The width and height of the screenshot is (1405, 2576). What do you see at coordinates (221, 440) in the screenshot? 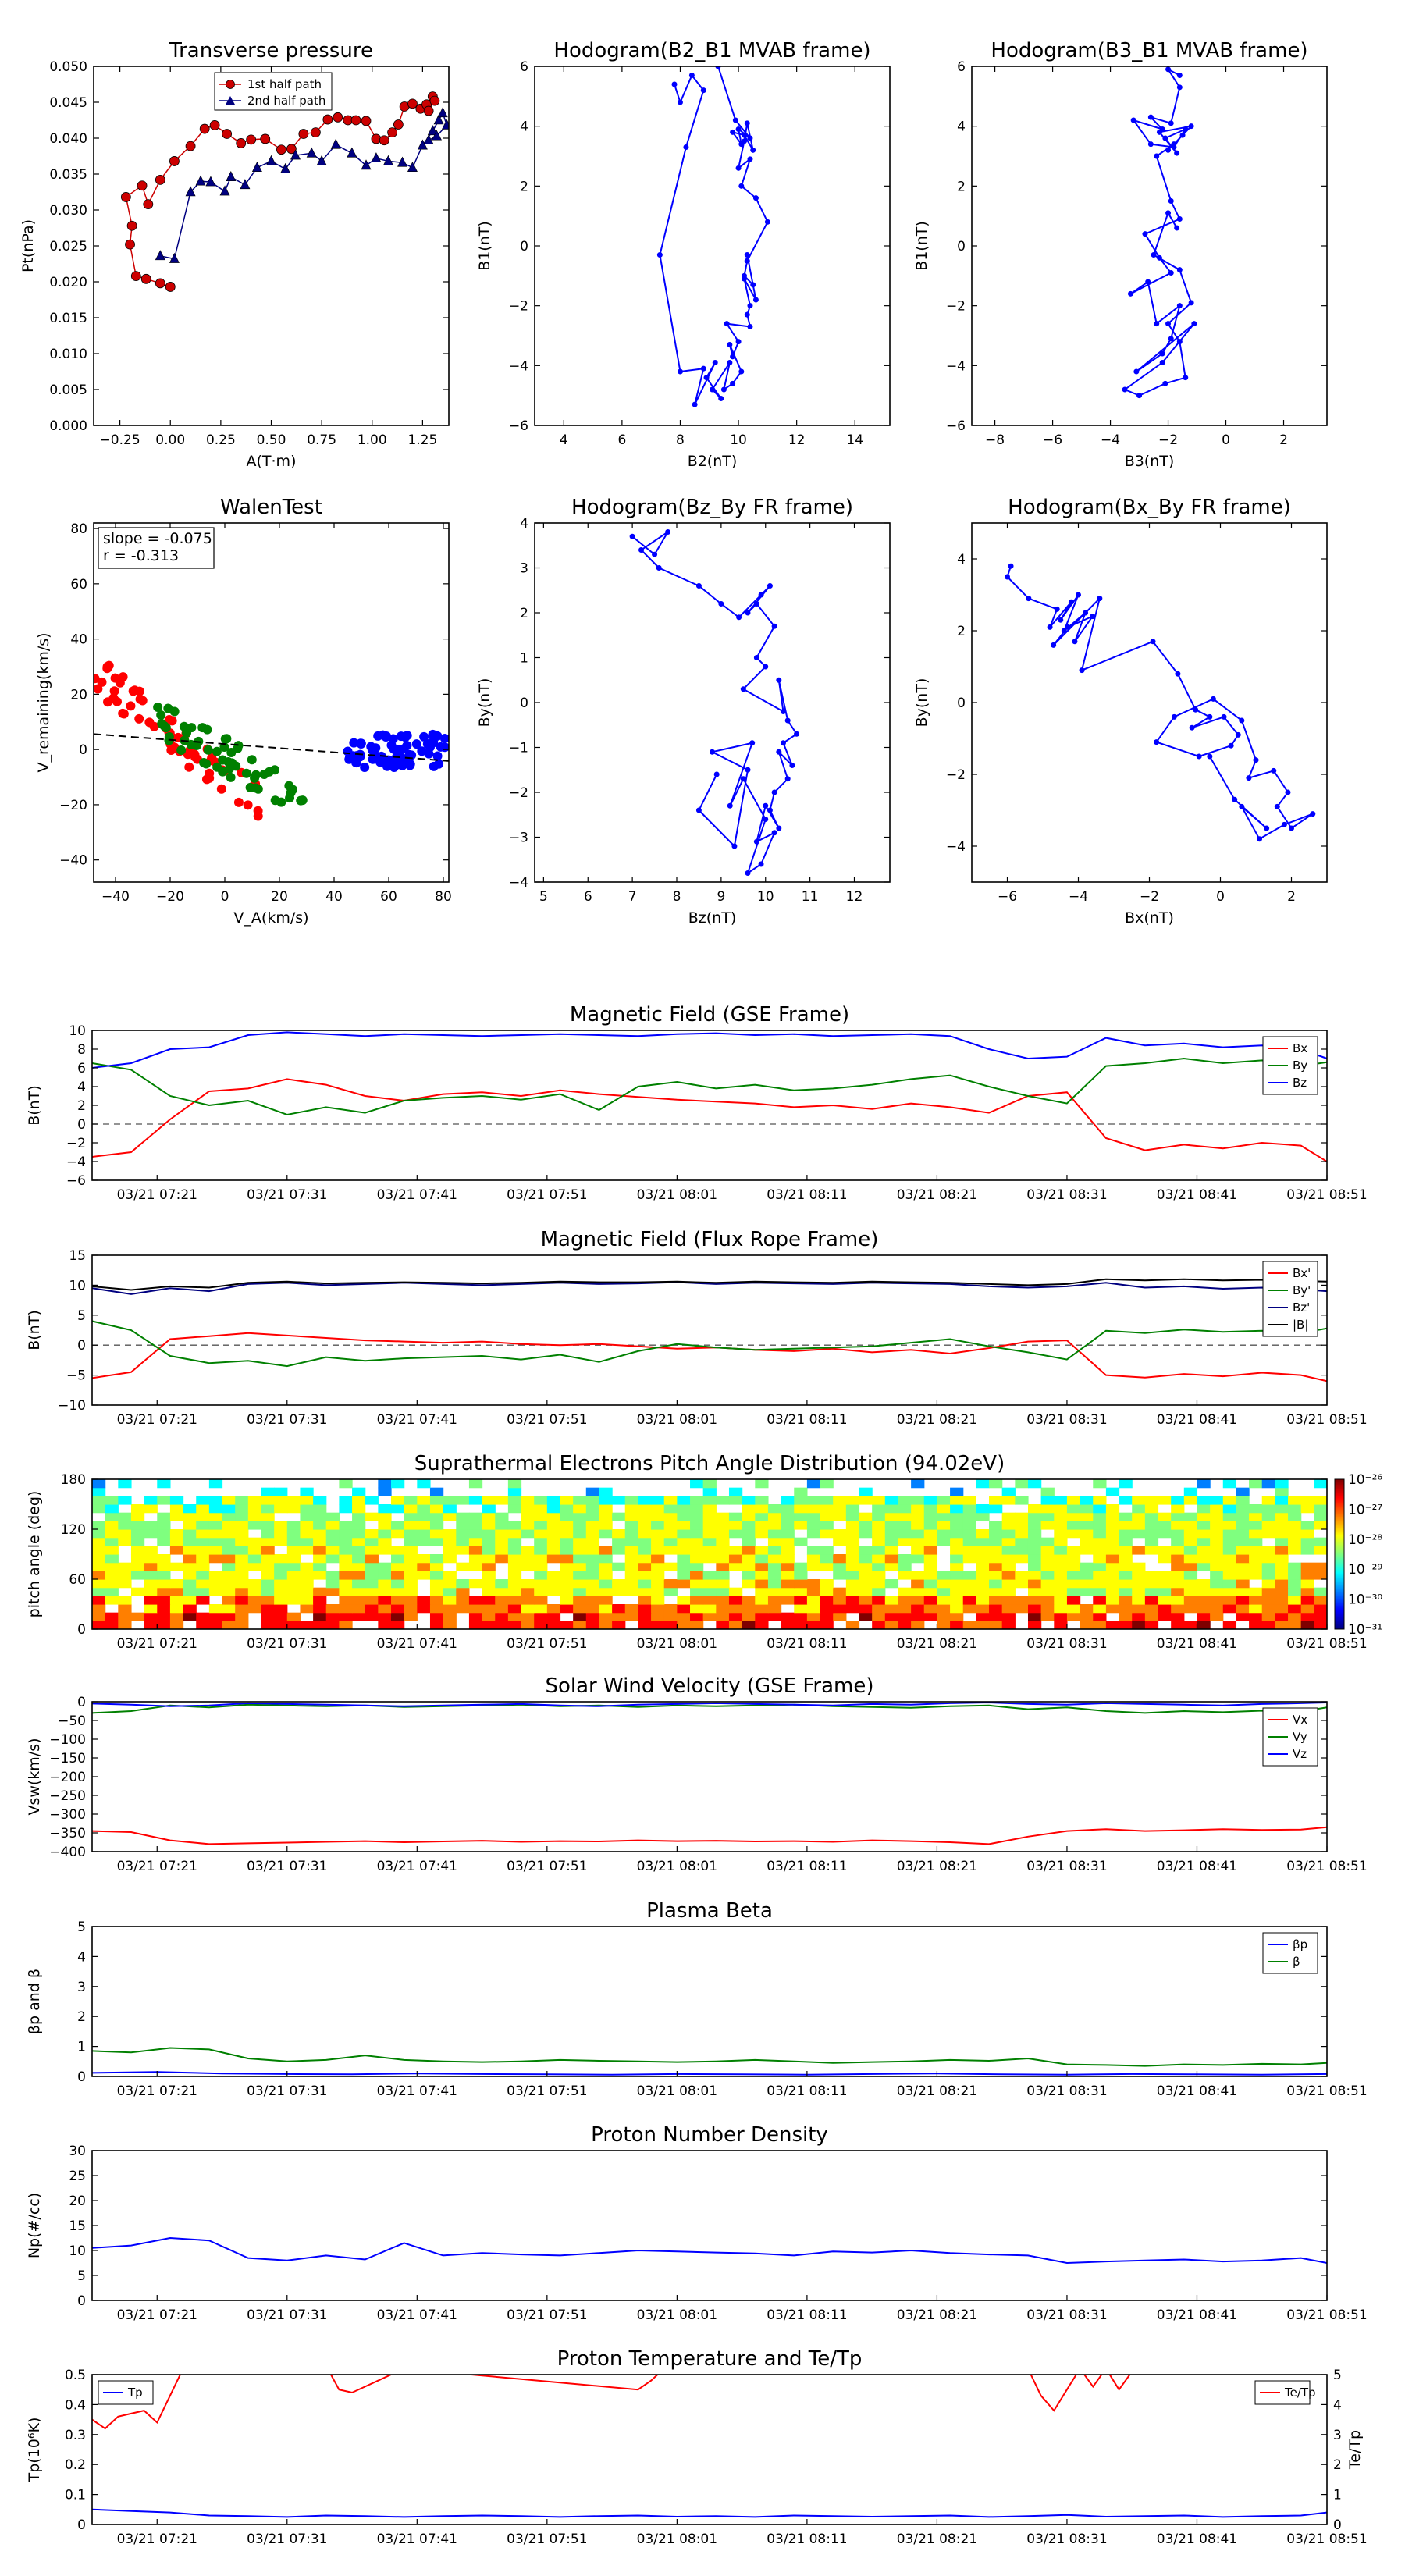
I see `panel-tp-xtick-label: 0.25` at bounding box center [221, 440].